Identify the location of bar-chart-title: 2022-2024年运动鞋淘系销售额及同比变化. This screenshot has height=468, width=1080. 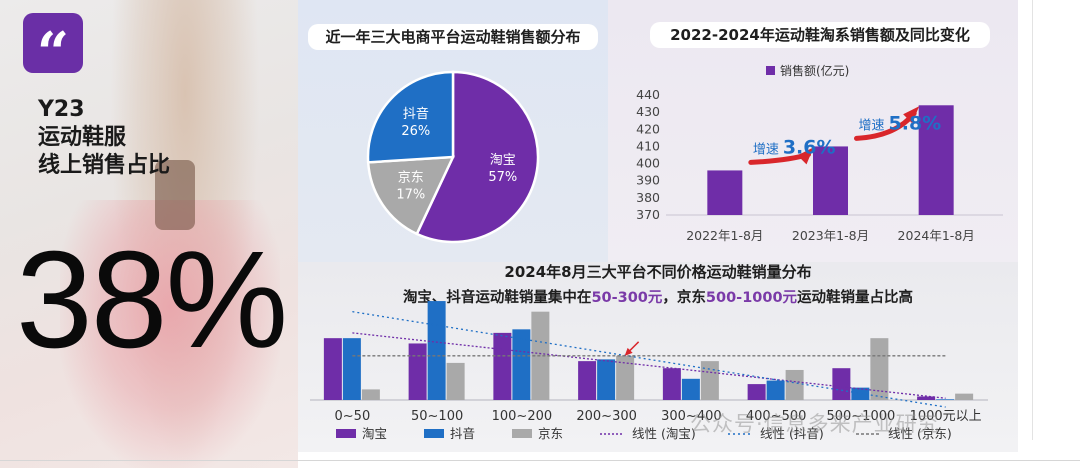
(820, 35).